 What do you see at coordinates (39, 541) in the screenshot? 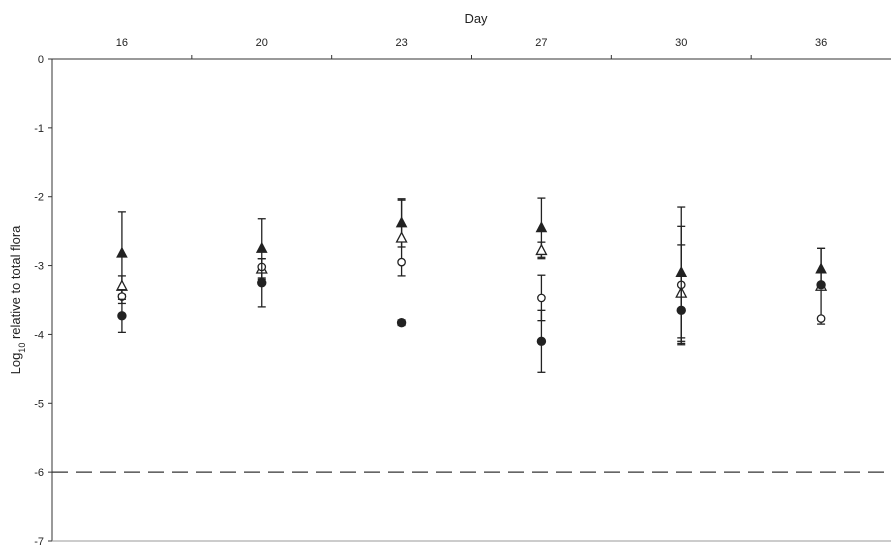
I see `y-tick-label: -7` at bounding box center [39, 541].